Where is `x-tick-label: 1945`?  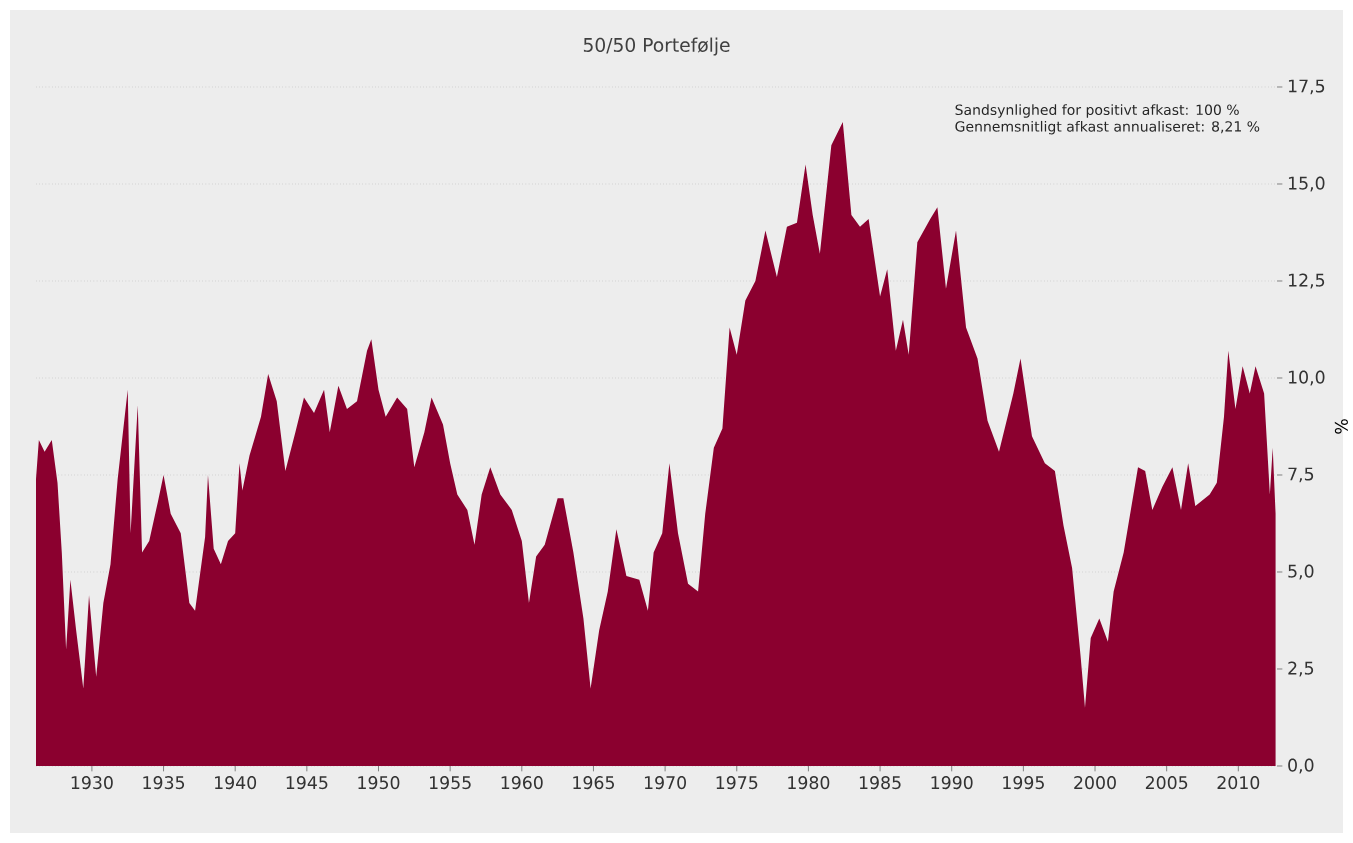 x-tick-label: 1945 is located at coordinates (307, 783).